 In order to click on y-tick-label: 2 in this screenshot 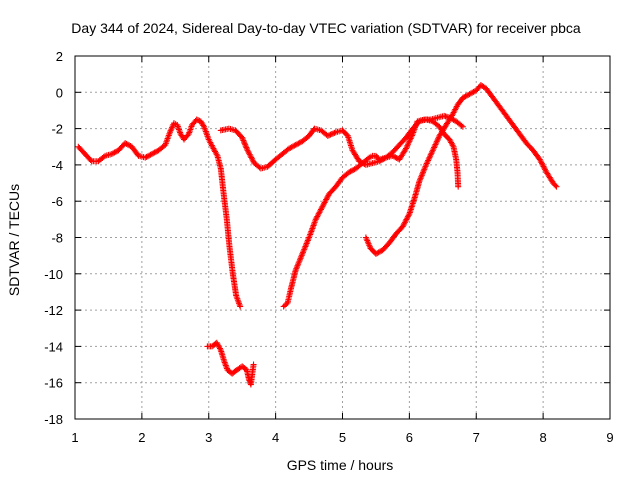, I will do `click(59, 56)`.